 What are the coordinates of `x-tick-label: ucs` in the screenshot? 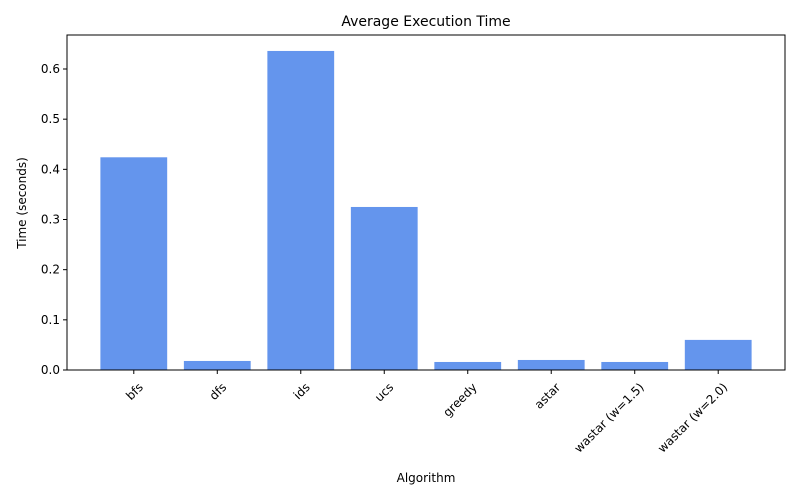 It's located at (384, 392).